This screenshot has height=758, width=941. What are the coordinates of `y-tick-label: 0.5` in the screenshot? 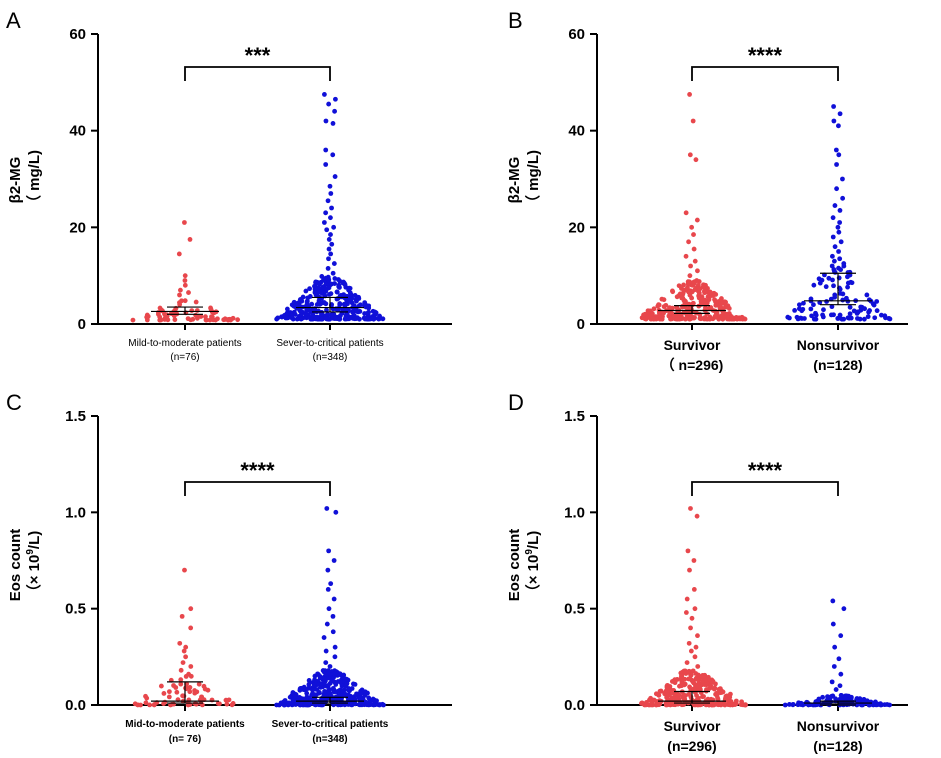 It's located at (574, 609).